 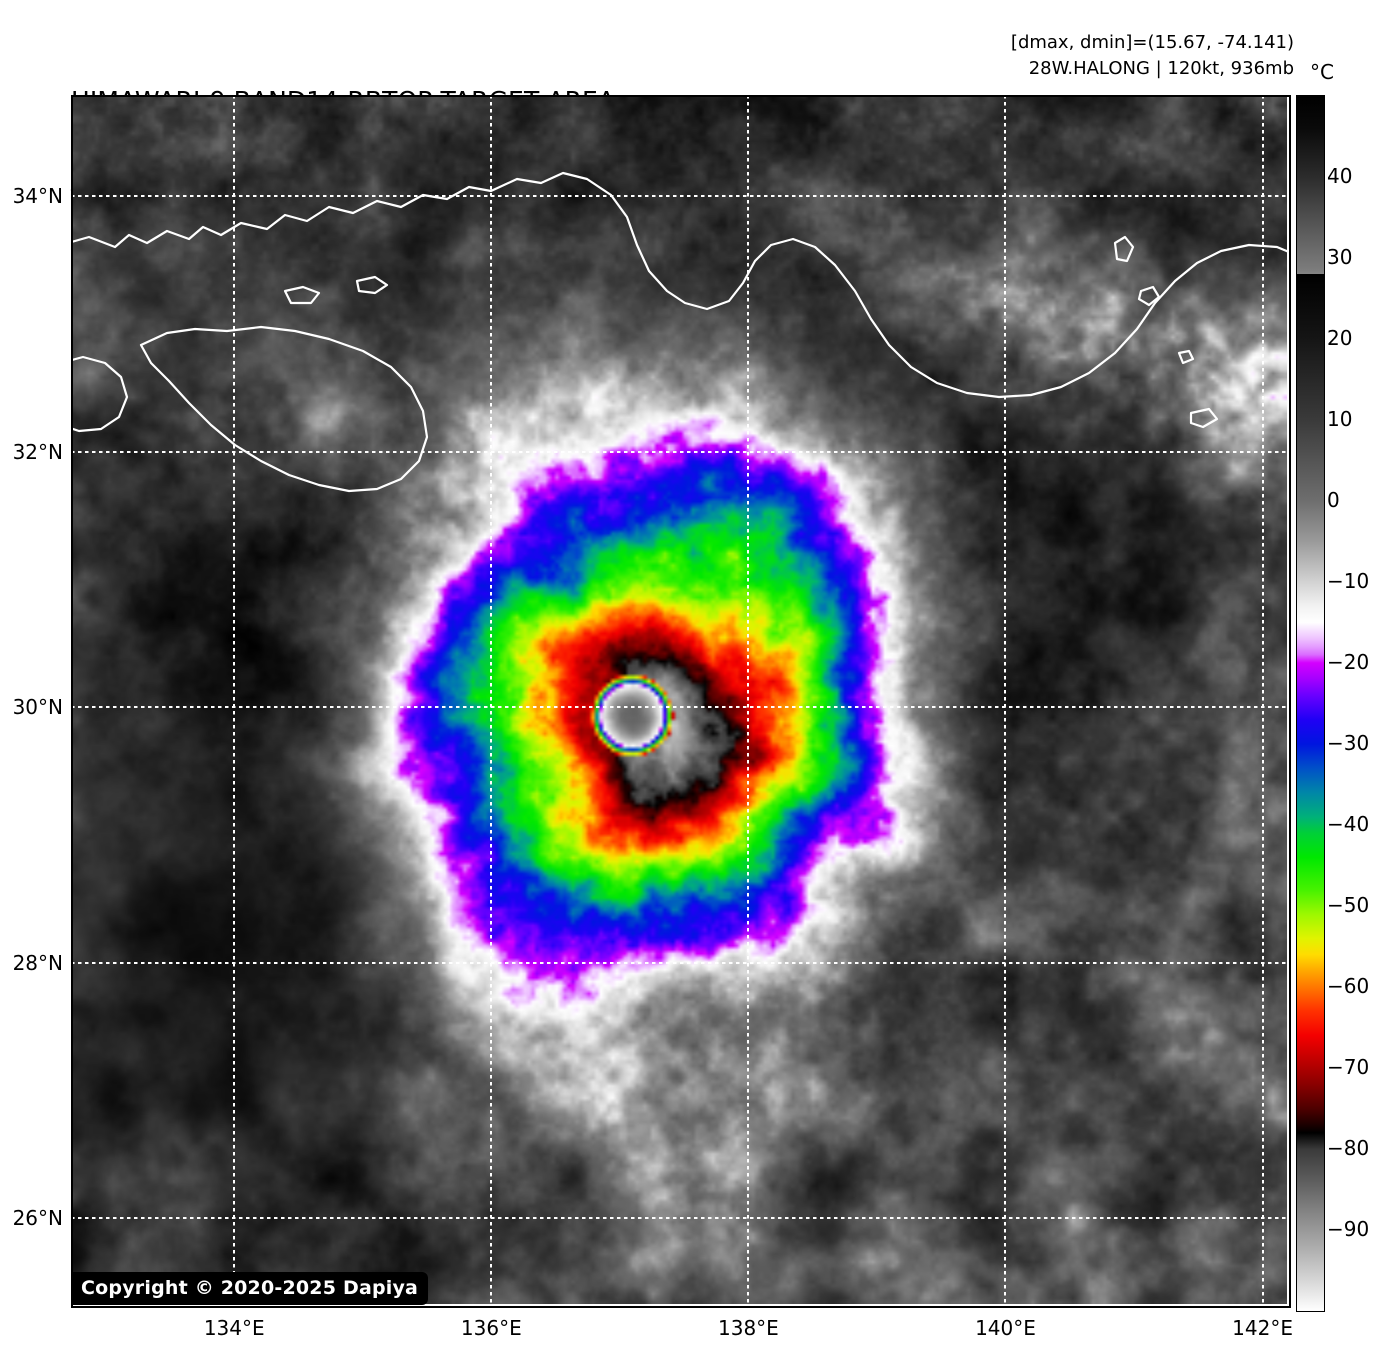 I want to click on colorbar-tick-label: −30, so click(x=1348, y=743).